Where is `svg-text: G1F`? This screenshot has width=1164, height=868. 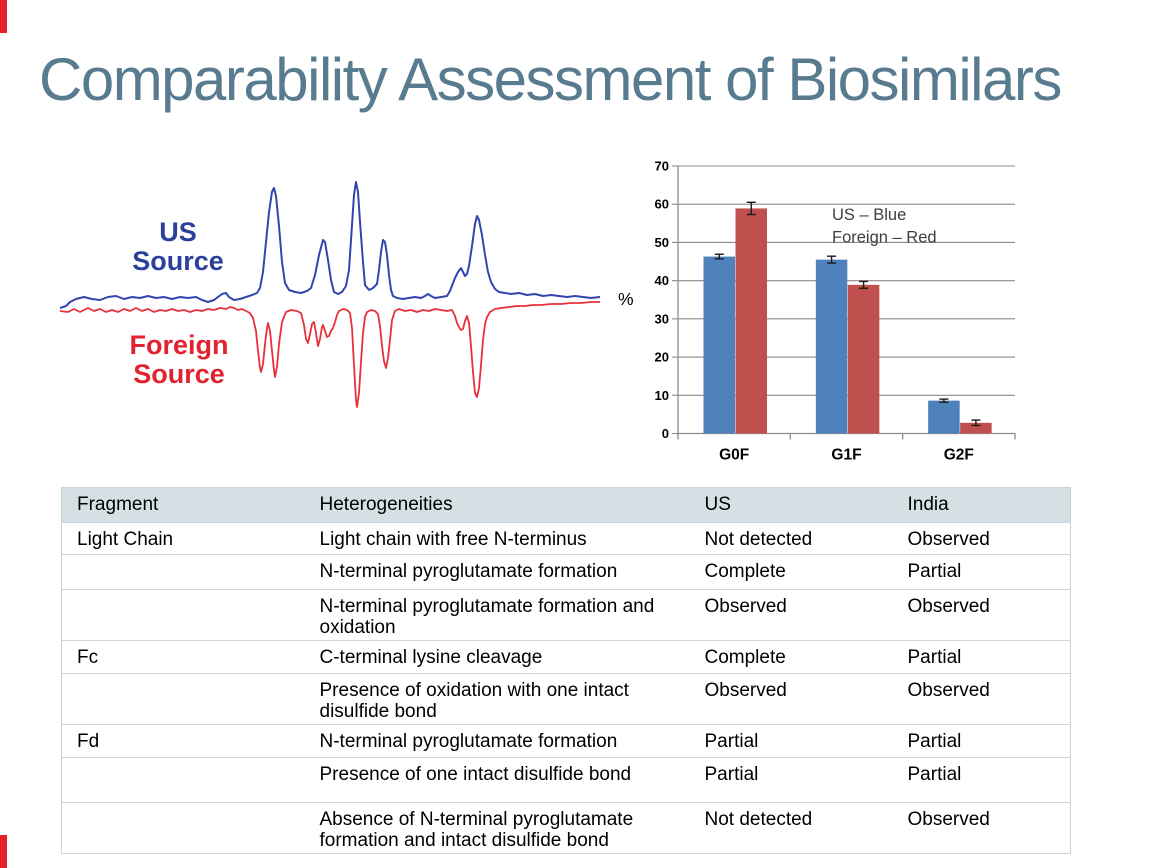
svg-text: G1F is located at coordinates (846, 455).